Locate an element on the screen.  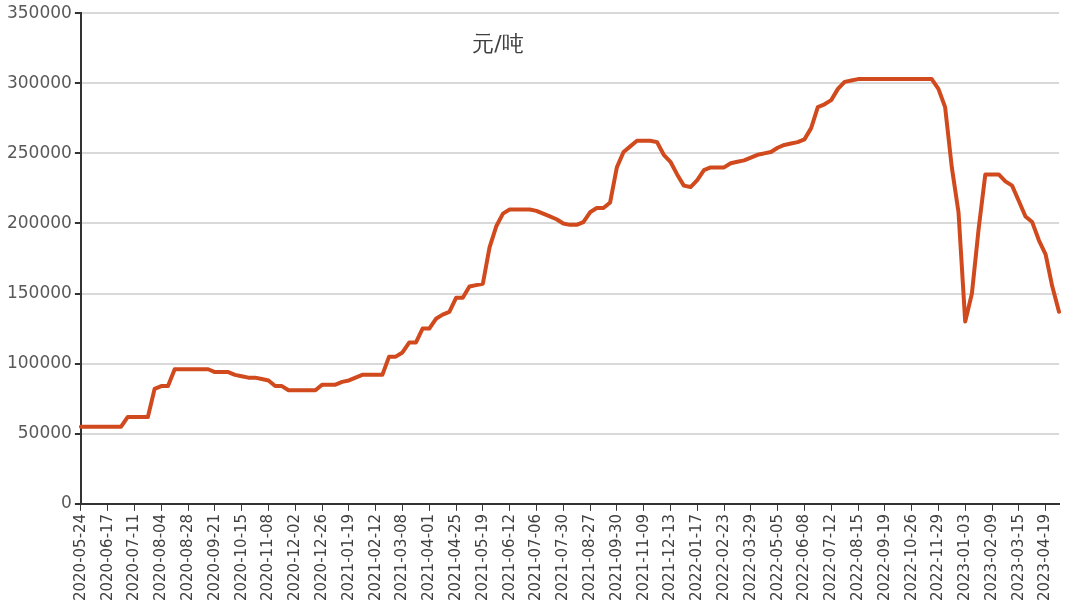
y-tick-label: 300000 is located at coordinates (39, 81).